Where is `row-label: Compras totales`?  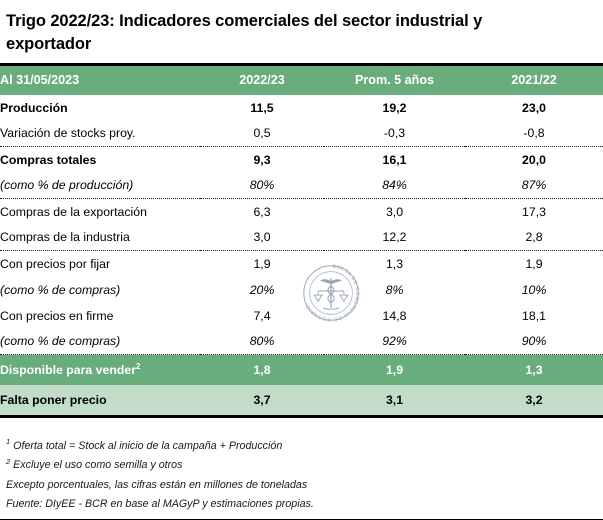 row-label: Compras totales is located at coordinates (48, 159).